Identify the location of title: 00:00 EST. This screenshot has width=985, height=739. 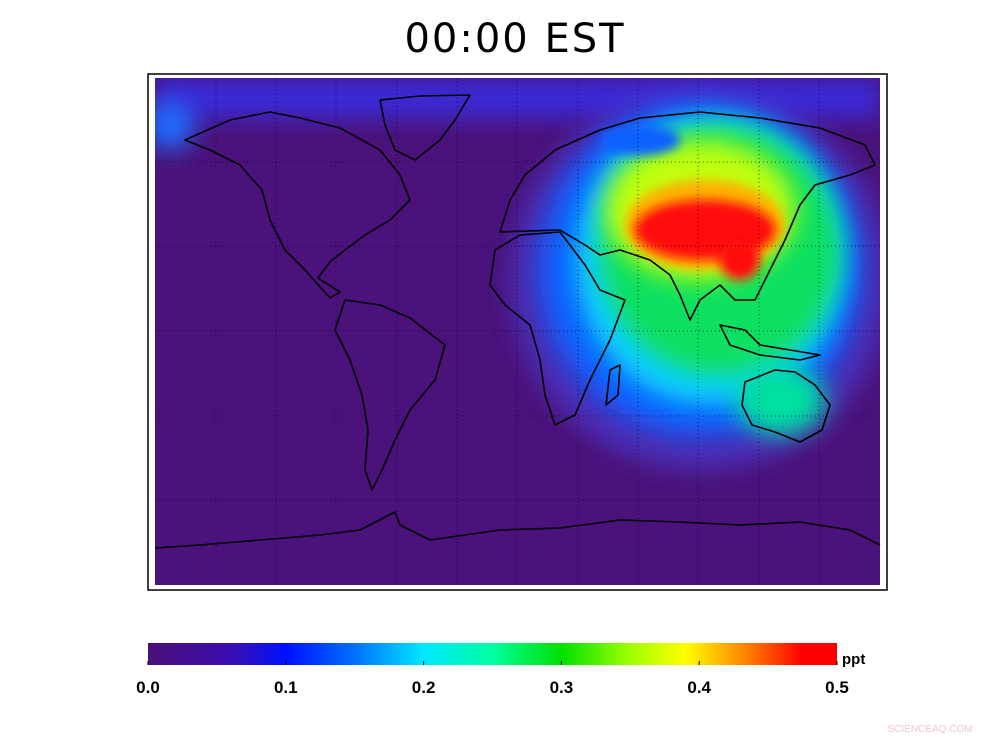
(514, 39).